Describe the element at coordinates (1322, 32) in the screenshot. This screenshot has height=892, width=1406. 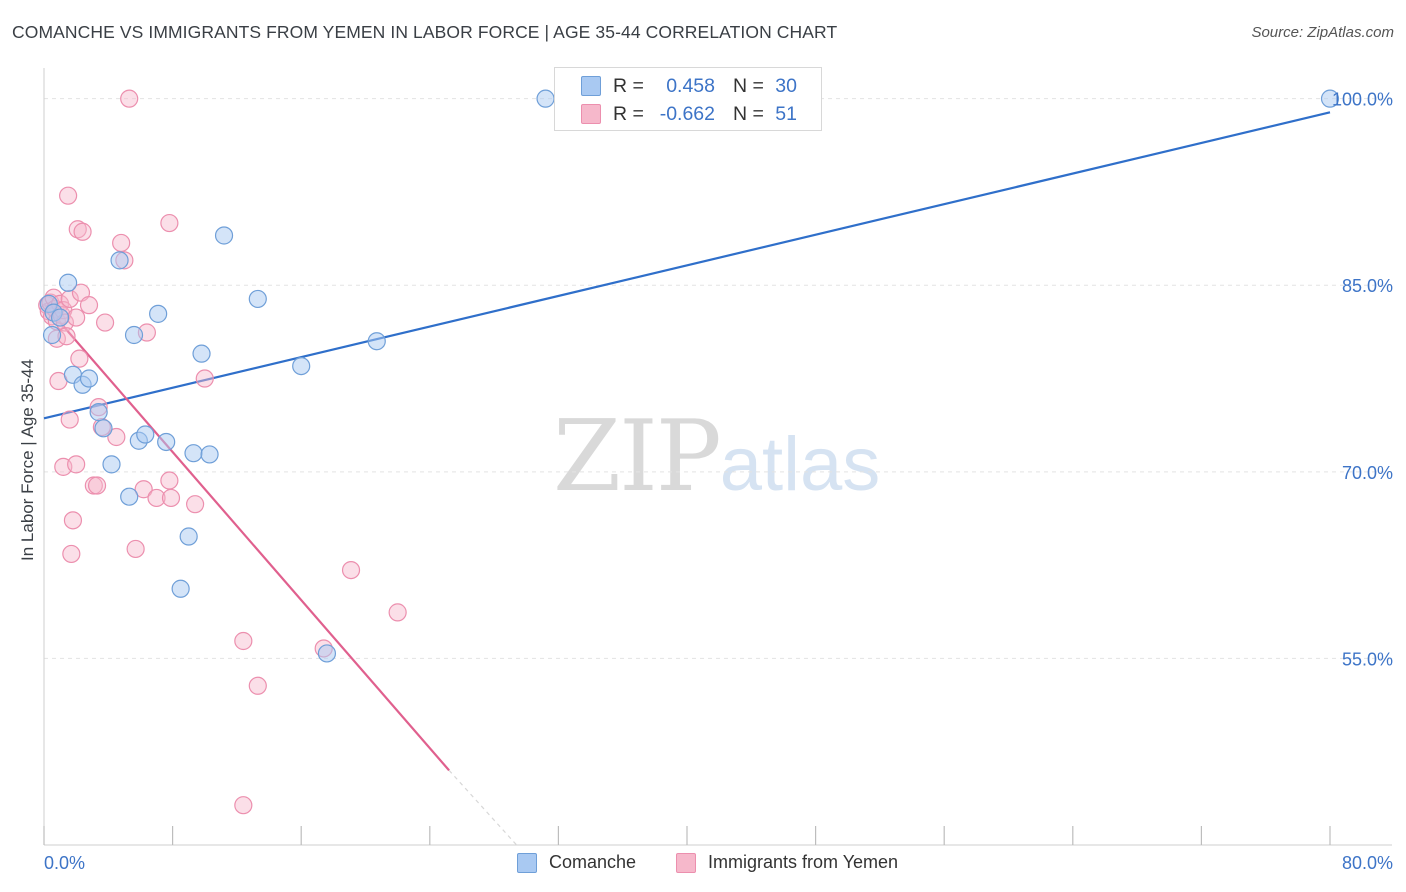
I see `source-label: Source: ZipAtlas.com` at that location.